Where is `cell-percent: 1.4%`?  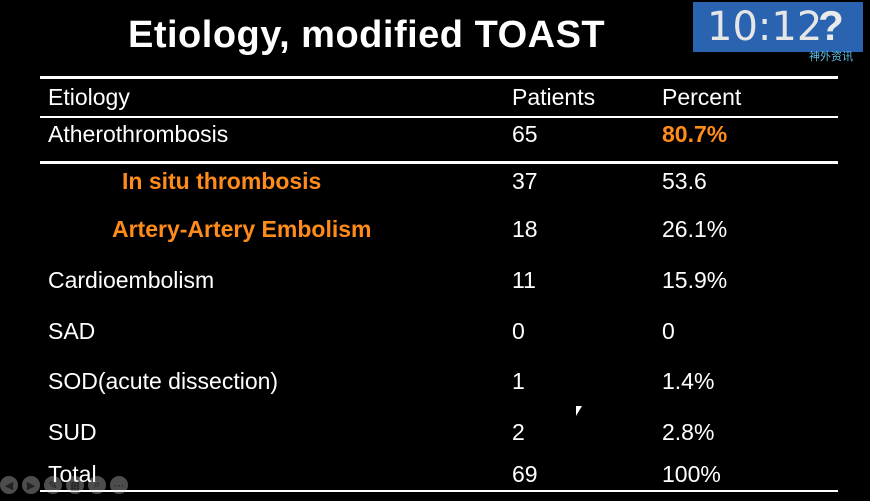
cell-percent: 1.4% is located at coordinates (688, 381).